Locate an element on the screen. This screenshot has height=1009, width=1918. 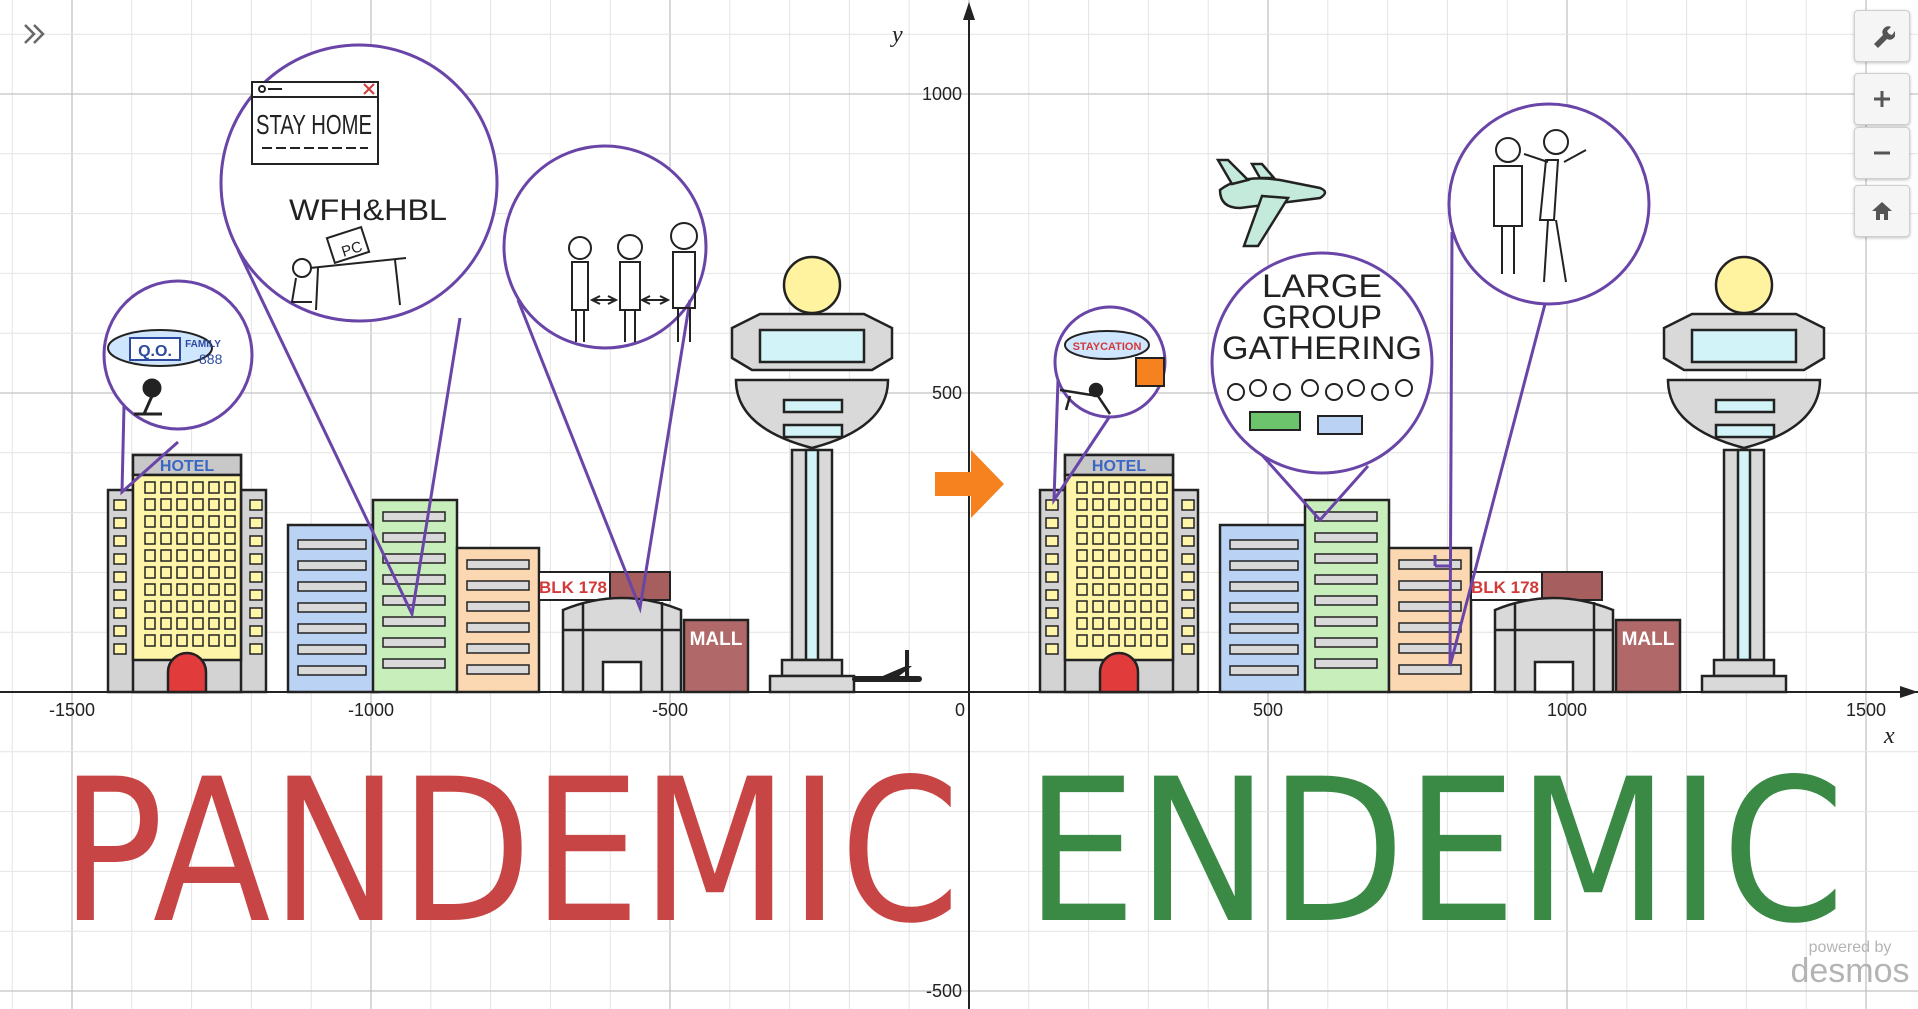
zoom-out-button is located at coordinates (1882, 153).